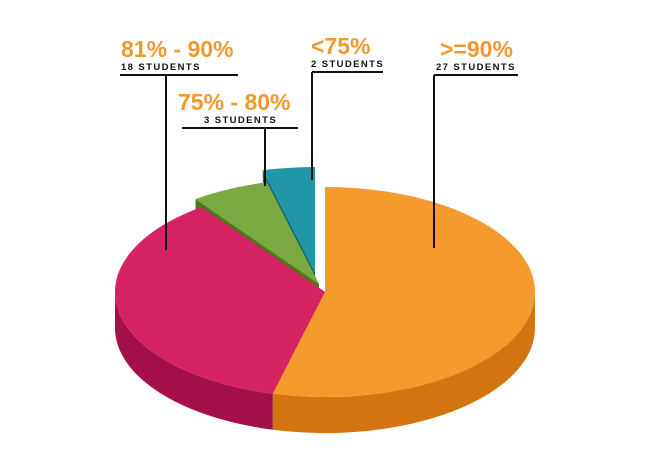 The height and width of the screenshot is (450, 650). I want to click on label-under-75: <75% 2 STUDENTS, so click(347, 52).